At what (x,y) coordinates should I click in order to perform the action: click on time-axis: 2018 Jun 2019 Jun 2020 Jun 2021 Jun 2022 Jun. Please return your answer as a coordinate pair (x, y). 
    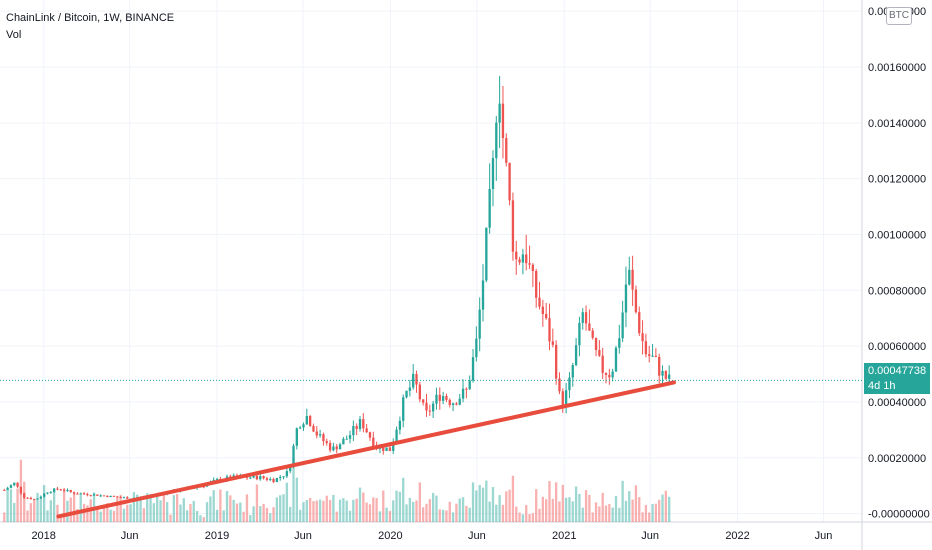
    Looking at the image, I should click on (431, 536).